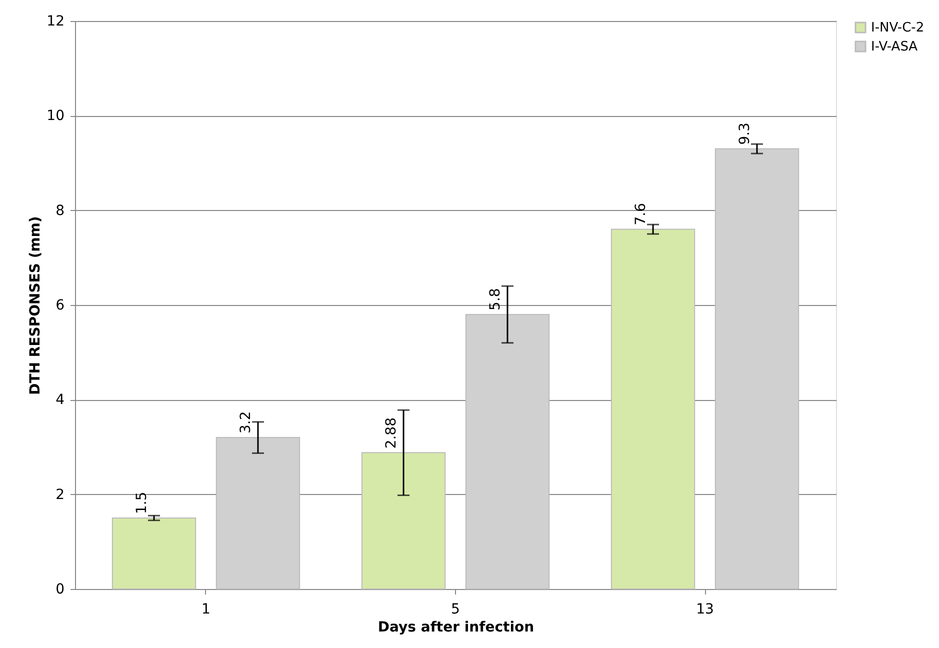 The image size is (939, 648). What do you see at coordinates (495, 299) in the screenshot?
I see `data-label: 5.8` at bounding box center [495, 299].